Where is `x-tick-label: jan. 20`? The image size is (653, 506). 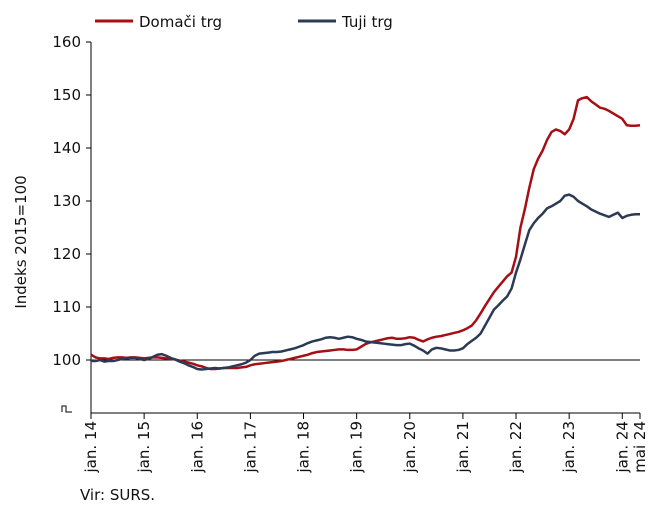 x-tick-label: jan. 20 is located at coordinates (410, 447).